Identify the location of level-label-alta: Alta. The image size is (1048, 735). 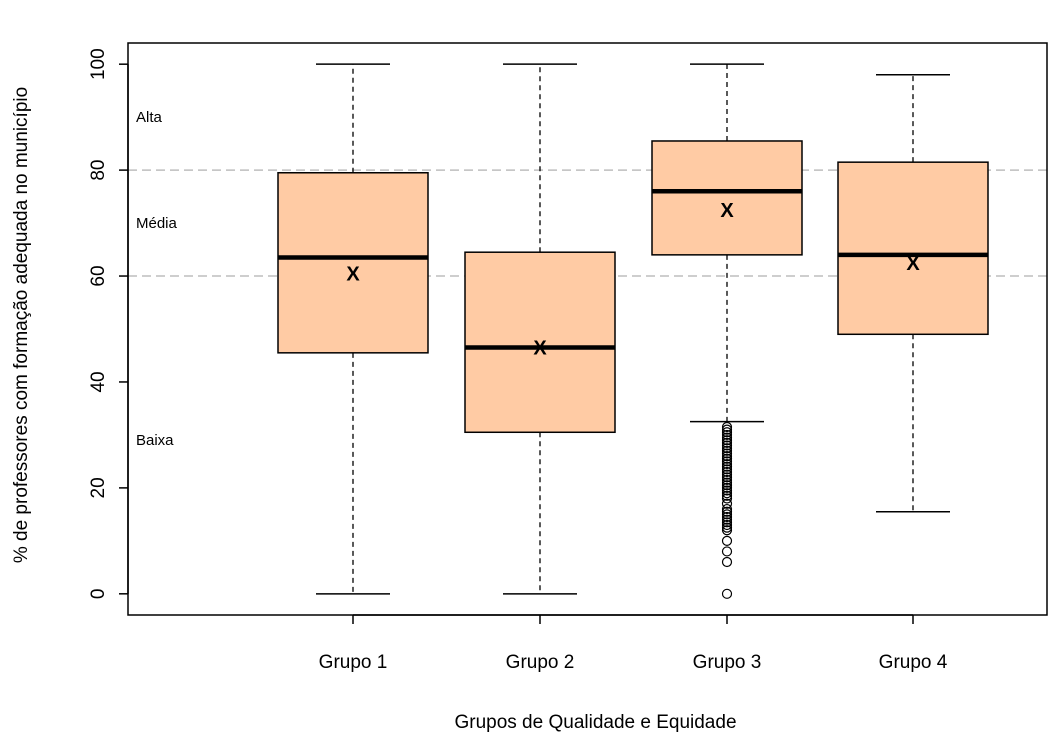
(149, 117).